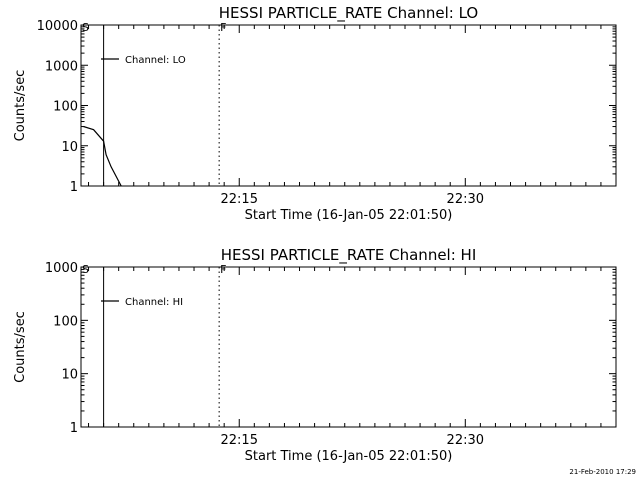  What do you see at coordinates (155, 60) in the screenshot?
I see `legend-label: Channel: LO` at bounding box center [155, 60].